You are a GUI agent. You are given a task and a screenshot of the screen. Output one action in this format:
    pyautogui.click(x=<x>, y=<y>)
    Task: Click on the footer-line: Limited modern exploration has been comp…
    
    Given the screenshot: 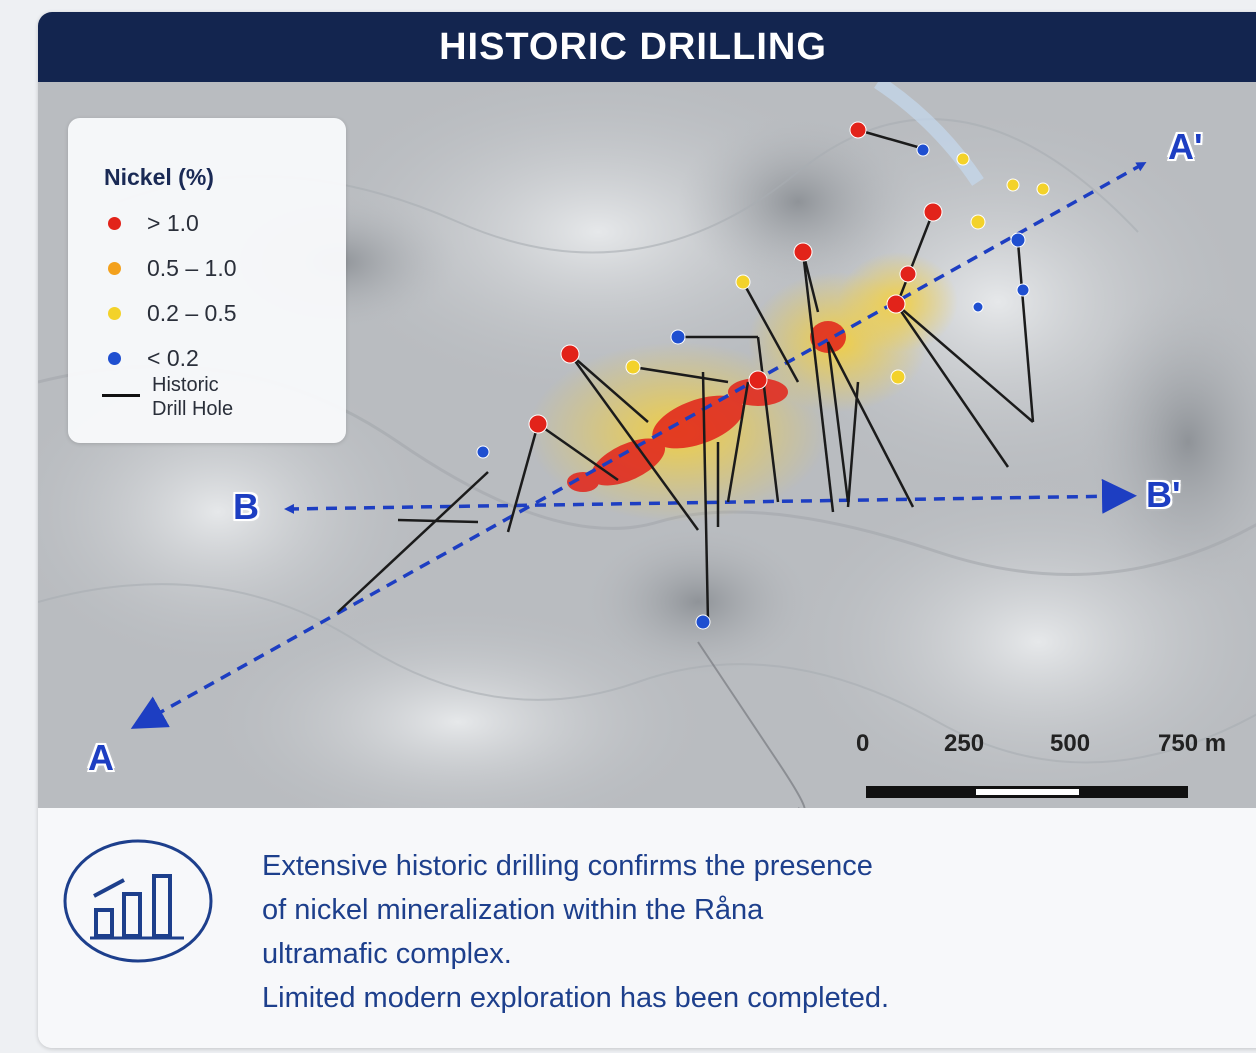 What is the action you would take?
    pyautogui.click(x=576, y=998)
    